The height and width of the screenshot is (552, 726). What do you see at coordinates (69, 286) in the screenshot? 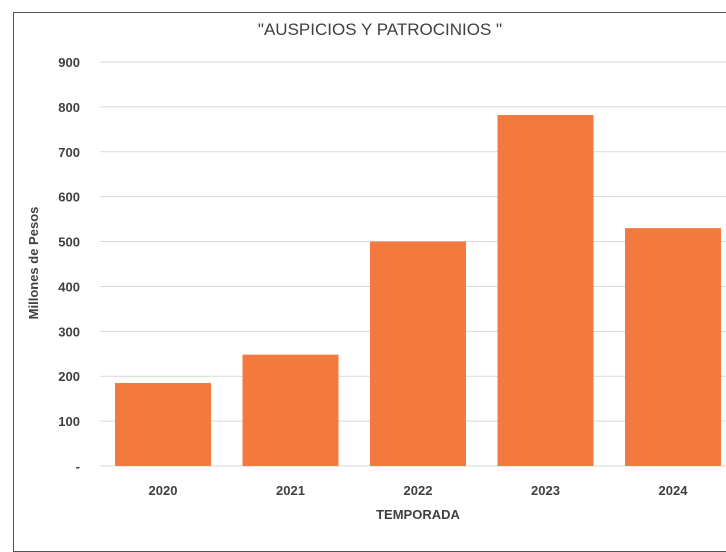
I see `y-tick-label: 400` at bounding box center [69, 286].